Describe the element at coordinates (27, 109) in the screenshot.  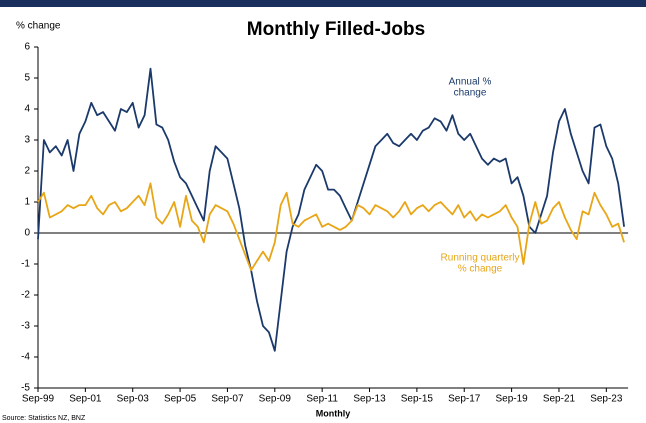
I see `y-tick-label: 4` at that location.